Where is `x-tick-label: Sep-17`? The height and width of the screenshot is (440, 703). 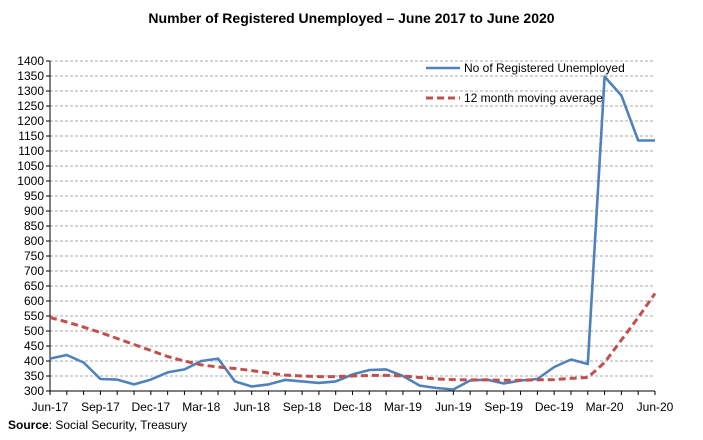 x-tick-label: Sep-17 is located at coordinates (100, 407).